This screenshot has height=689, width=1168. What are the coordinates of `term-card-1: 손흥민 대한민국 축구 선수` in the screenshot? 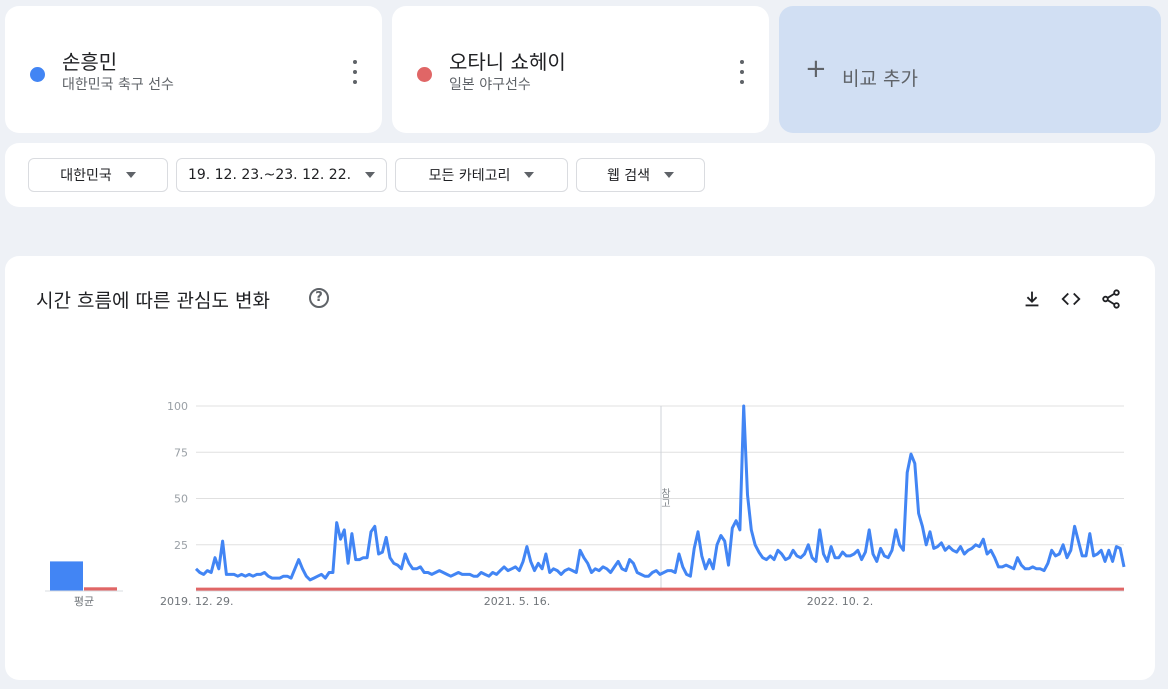 It's located at (193, 69).